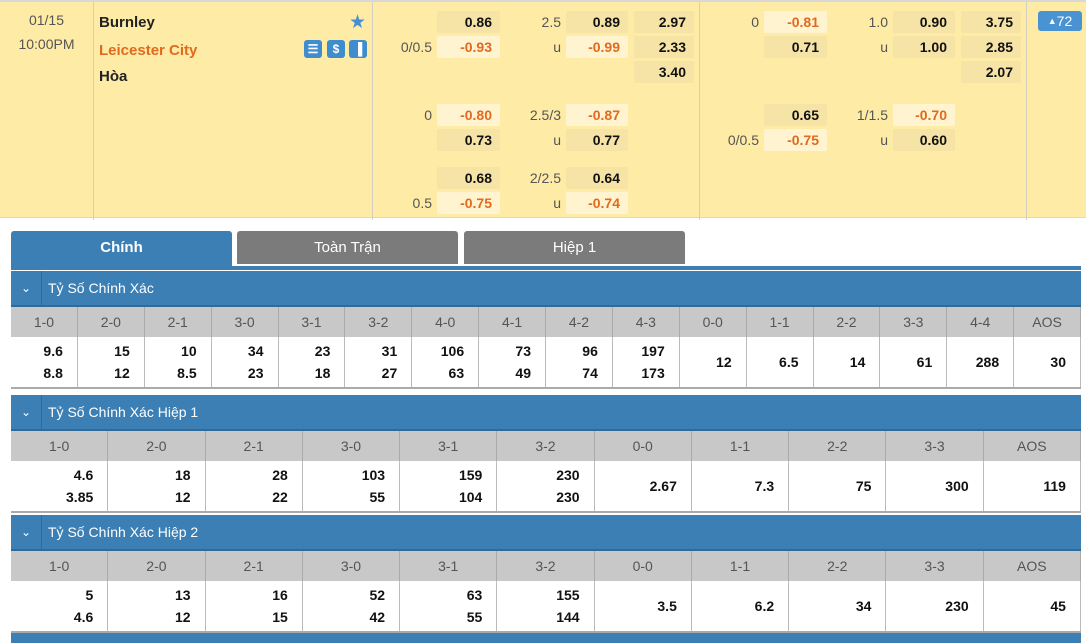  What do you see at coordinates (568, 595) in the screenshot?
I see `odds-value: 155` at bounding box center [568, 595].